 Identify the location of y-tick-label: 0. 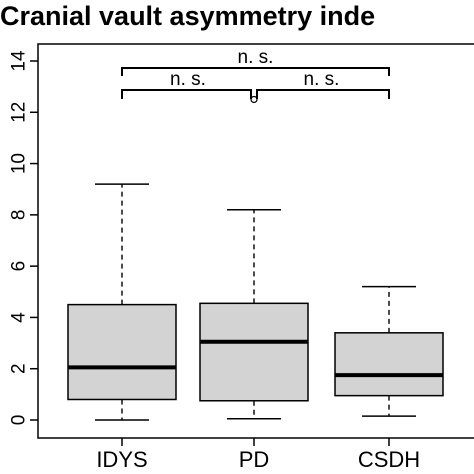
(19, 420).